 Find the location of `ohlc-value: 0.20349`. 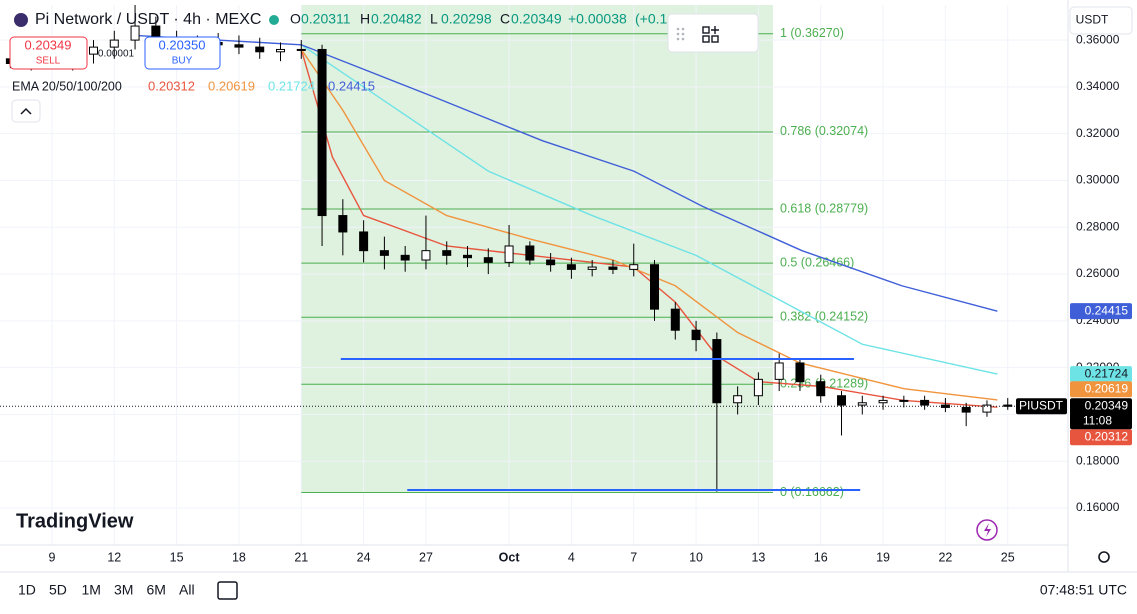

ohlc-value: 0.20349 is located at coordinates (536, 19).